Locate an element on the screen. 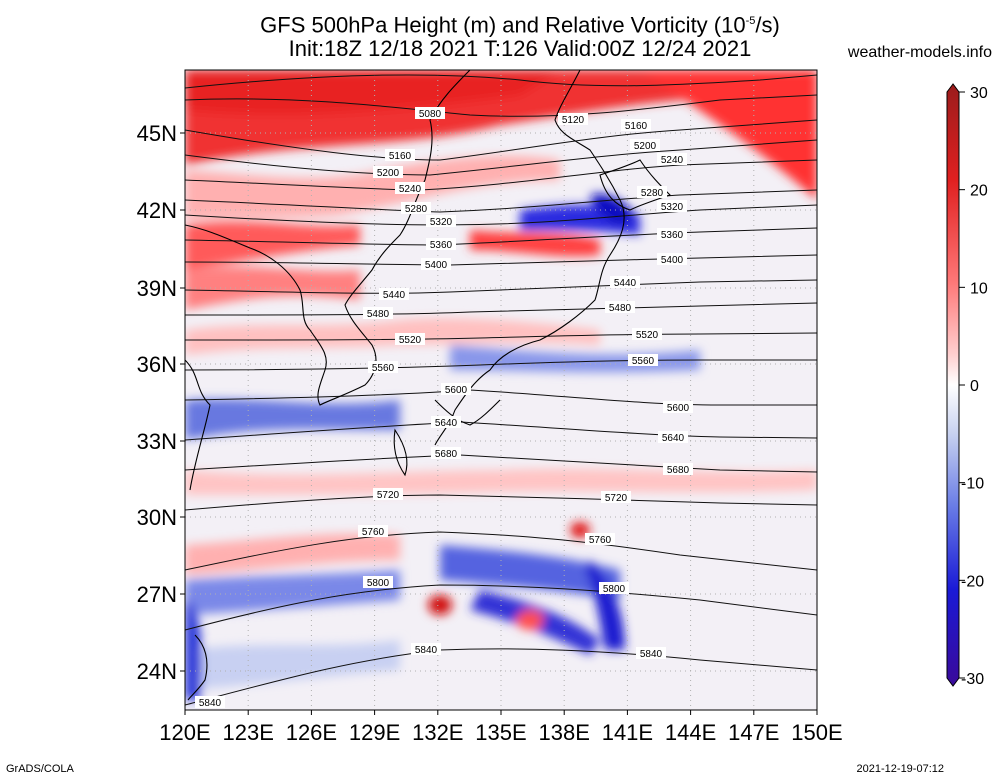  contour-label: 5280 is located at coordinates (416, 209).